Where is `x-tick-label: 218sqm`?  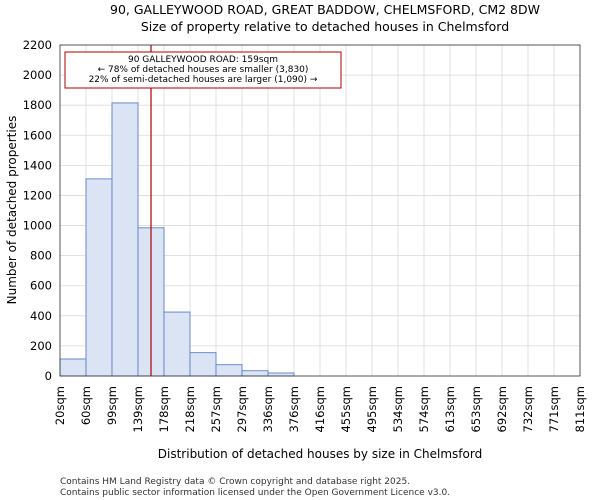 x-tick-label: 218sqm is located at coordinates (190, 409).